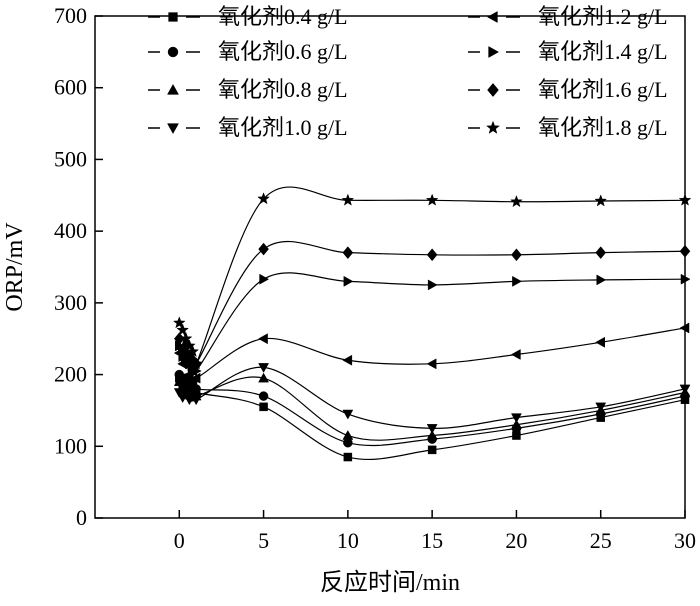  What do you see at coordinates (685, 540) in the screenshot?
I see `x-tick-label: 30` at bounding box center [685, 540].